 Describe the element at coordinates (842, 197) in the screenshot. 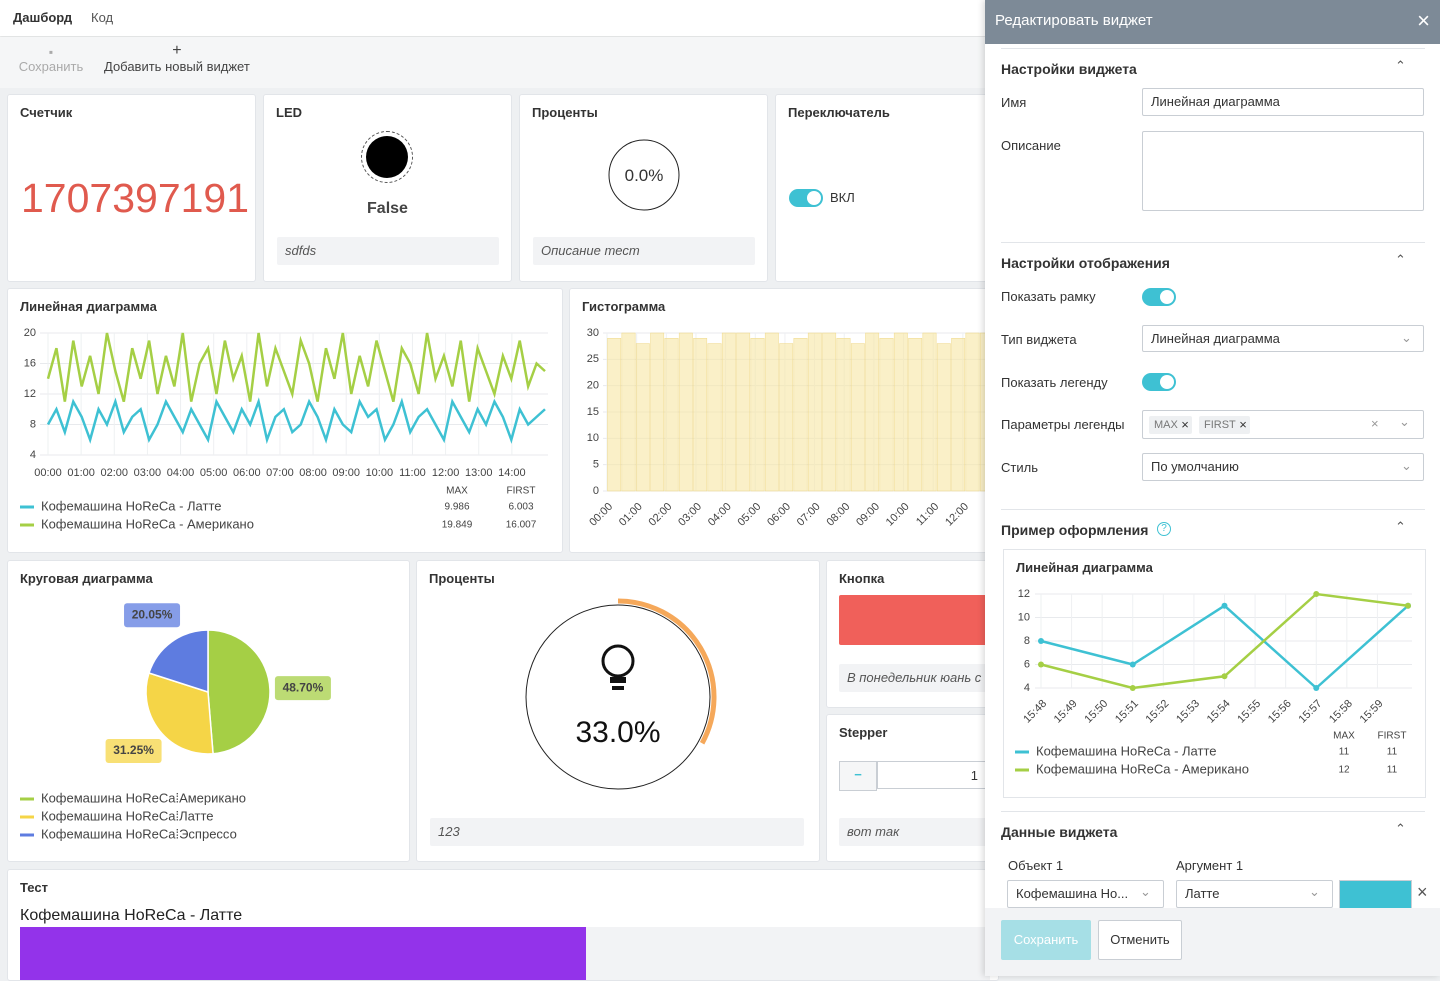

I see `switch-label: ВКЛ` at that location.